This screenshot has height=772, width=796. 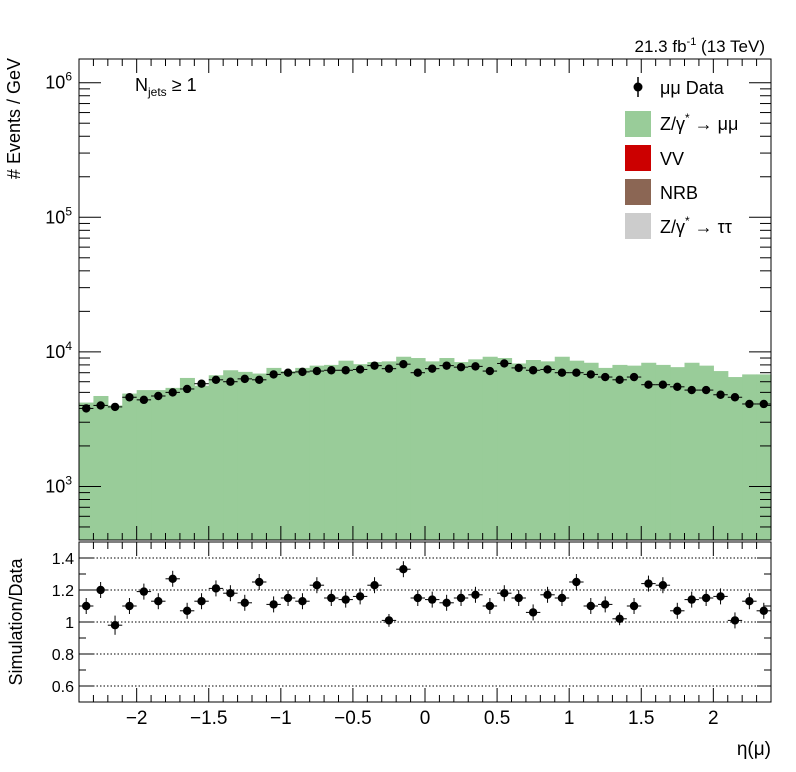 What do you see at coordinates (68, 211) in the screenshot?
I see `y-tick-exp: 5` at bounding box center [68, 211].